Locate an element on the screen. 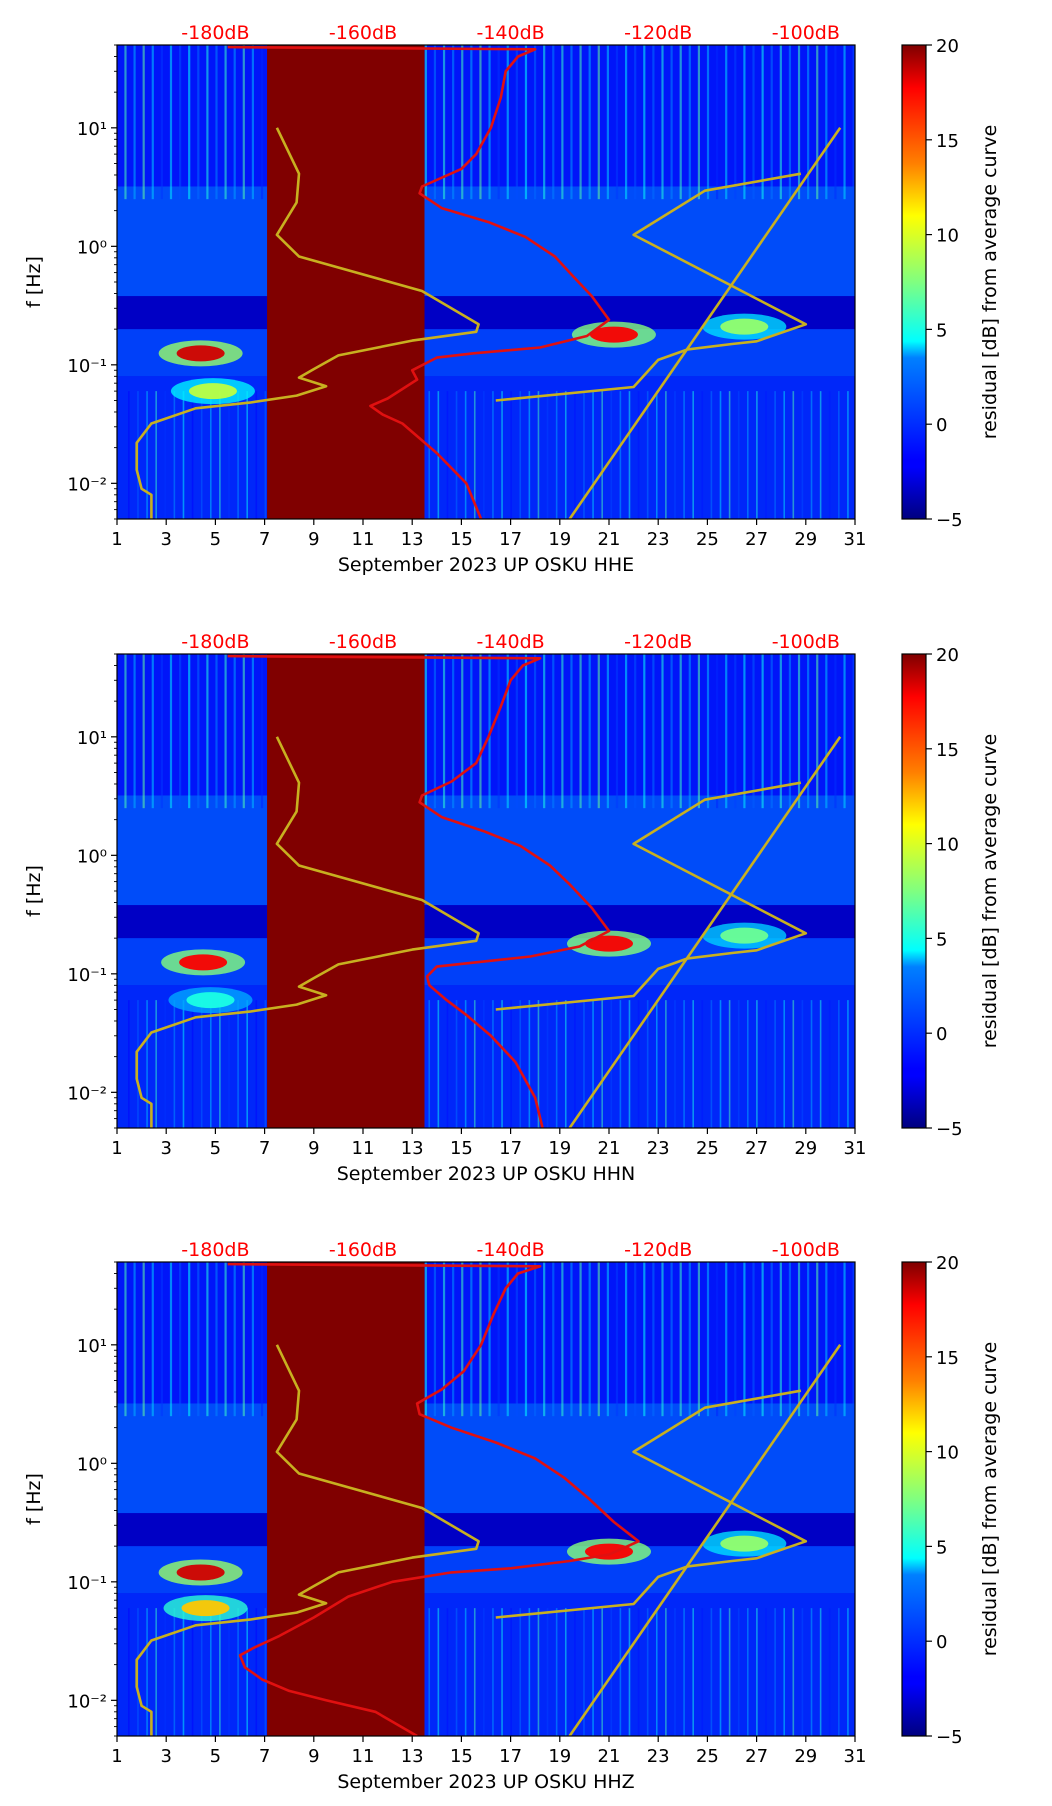 The height and width of the screenshot is (1806, 1052). psd-curve is located at coordinates (433, 1499).